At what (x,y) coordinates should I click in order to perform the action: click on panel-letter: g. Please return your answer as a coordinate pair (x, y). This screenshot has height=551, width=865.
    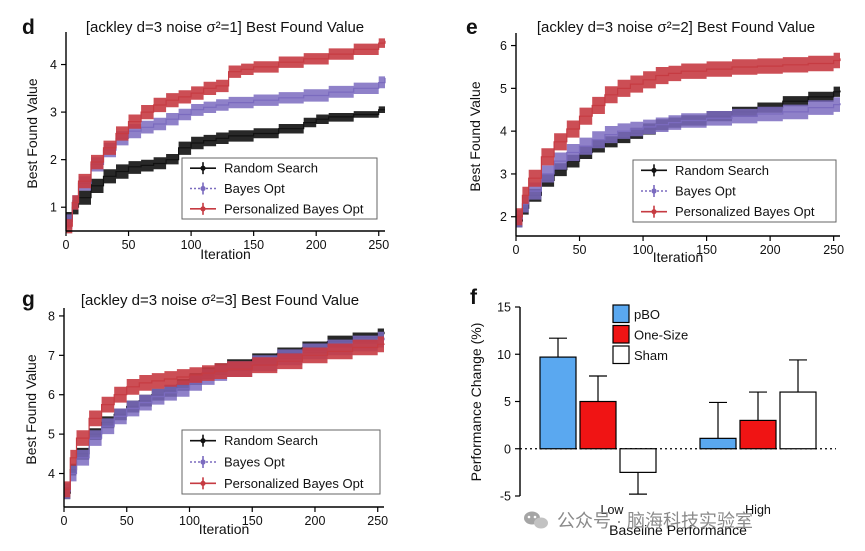
    Looking at the image, I should click on (28, 299).